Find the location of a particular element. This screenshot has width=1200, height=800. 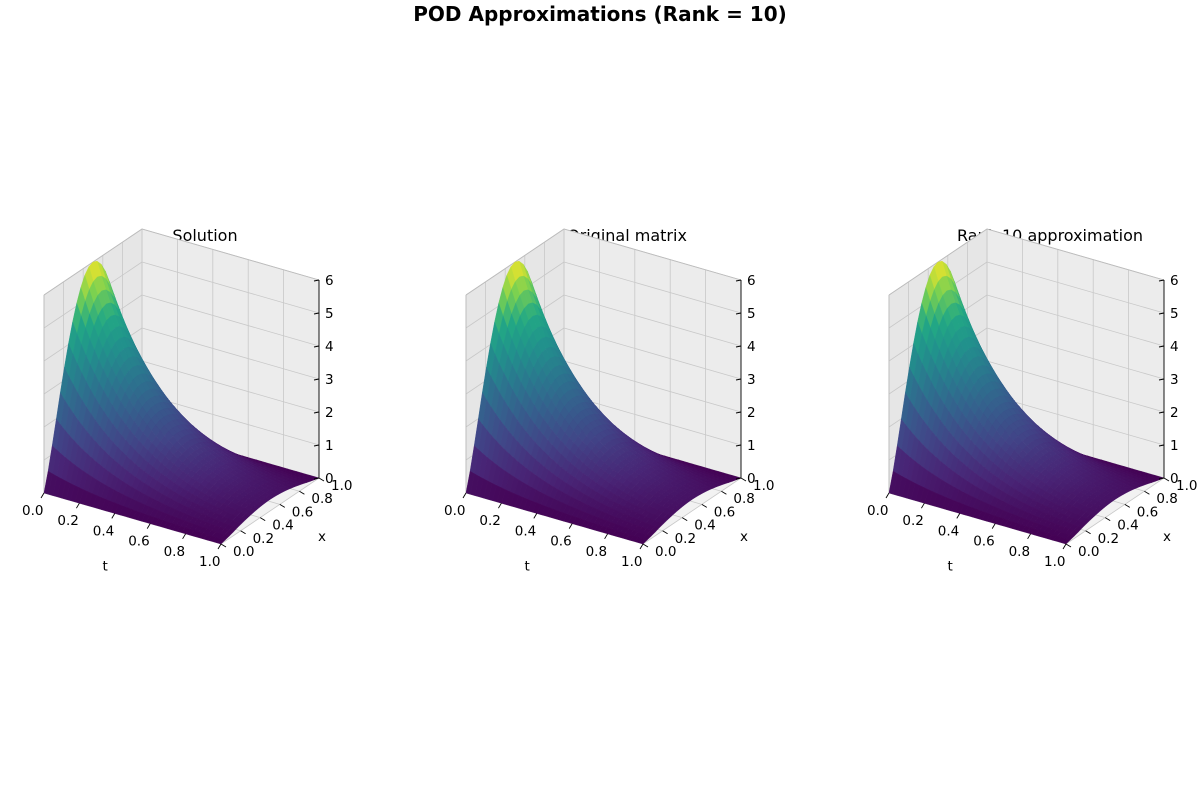

t-tick-label: 0.0 is located at coordinates (877, 511).